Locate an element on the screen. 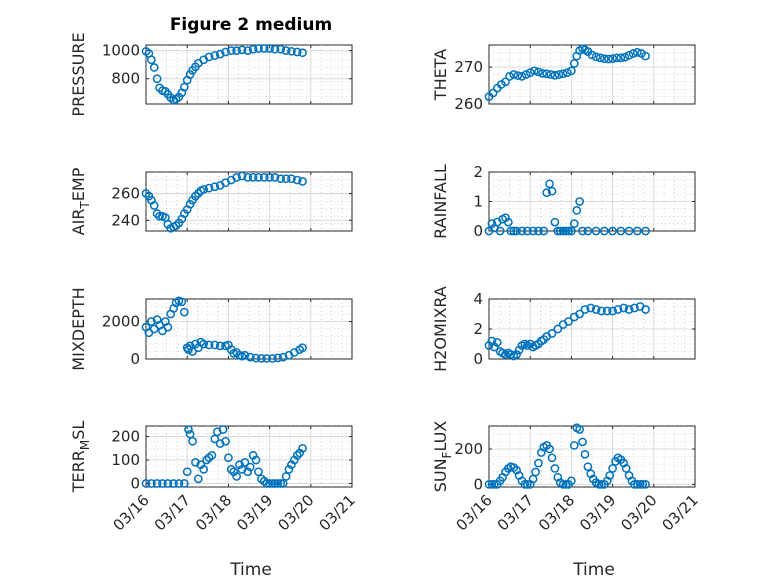 The image size is (778, 583). y-tick-label: 270 is located at coordinates (468, 67).